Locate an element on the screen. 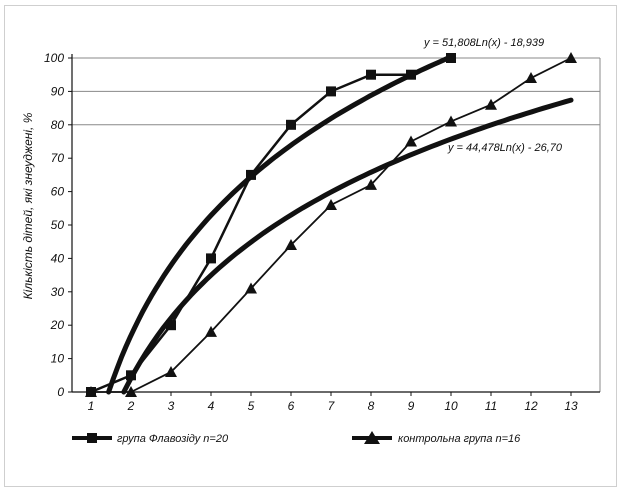 The height and width of the screenshot is (493, 623). legend-square-marker is located at coordinates (92, 438).